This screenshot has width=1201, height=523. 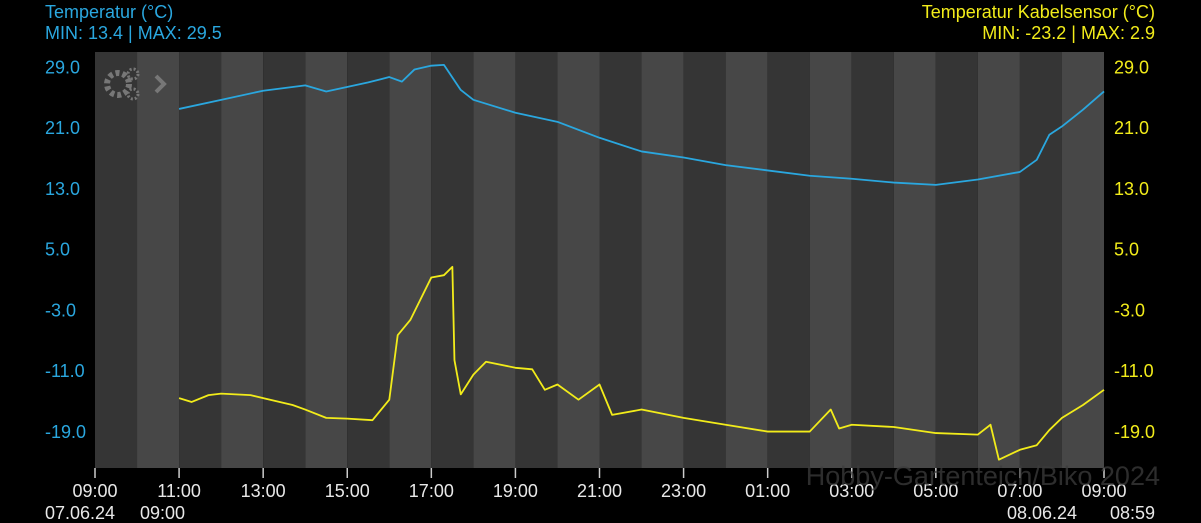 I want to click on end-date: 08.06.24, so click(x=1042, y=513).